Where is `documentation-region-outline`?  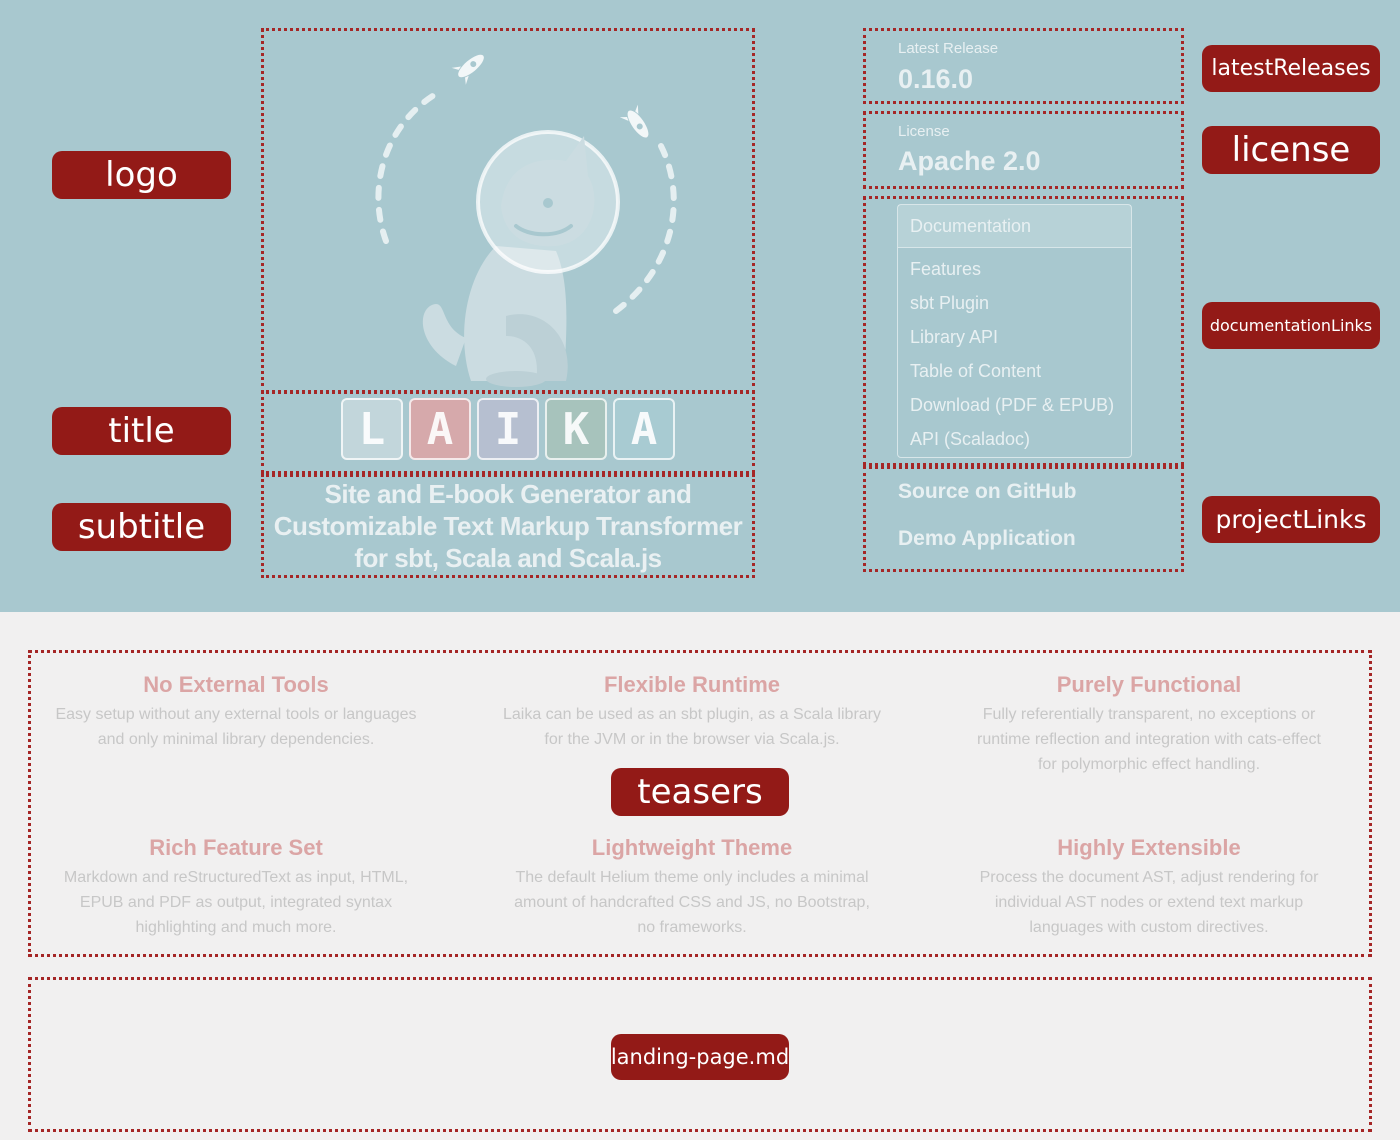
documentation-region-outline is located at coordinates (1023, 331).